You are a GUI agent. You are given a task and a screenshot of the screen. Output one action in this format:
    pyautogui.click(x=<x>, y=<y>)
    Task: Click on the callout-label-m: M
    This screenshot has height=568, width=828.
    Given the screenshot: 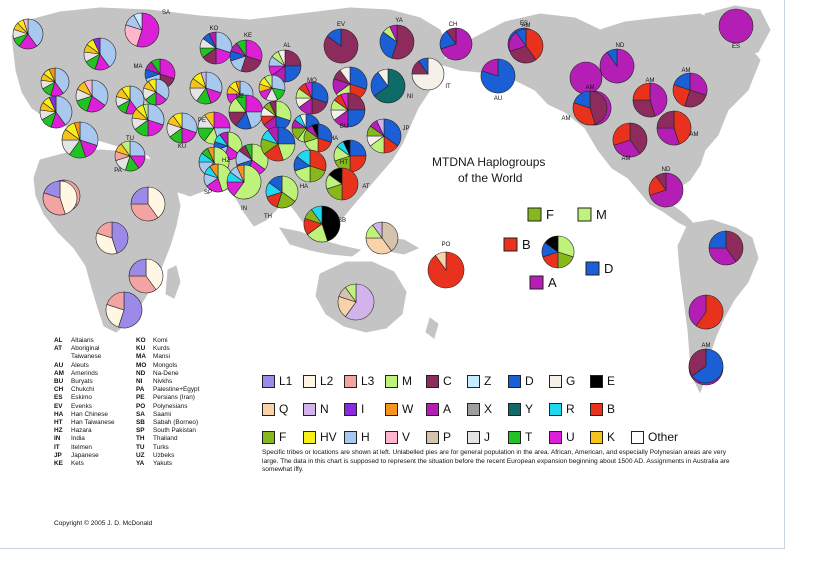 What is the action you would take?
    pyautogui.click(x=601, y=214)
    